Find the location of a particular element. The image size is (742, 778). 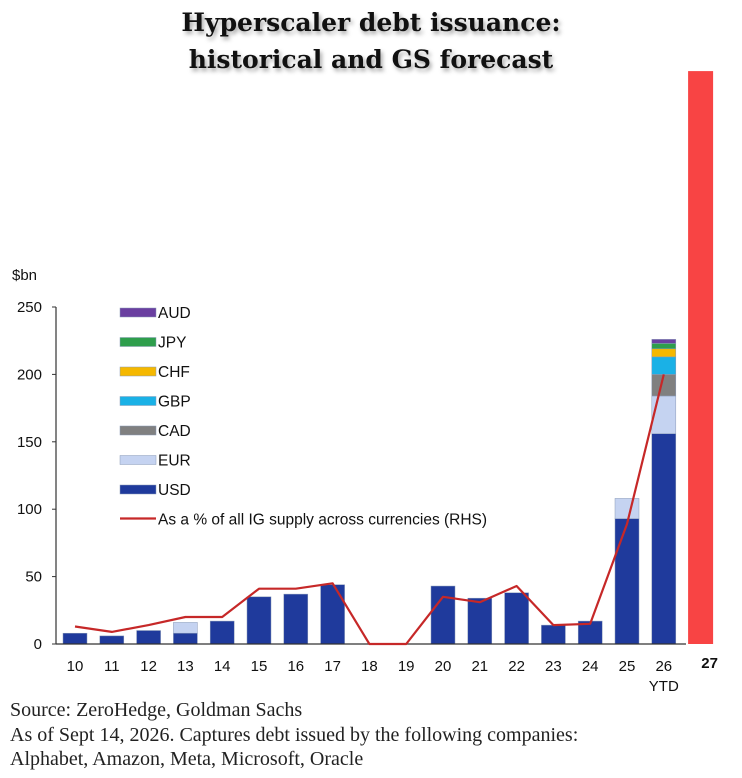

y-tick-label-200: 200 is located at coordinates (29, 374).